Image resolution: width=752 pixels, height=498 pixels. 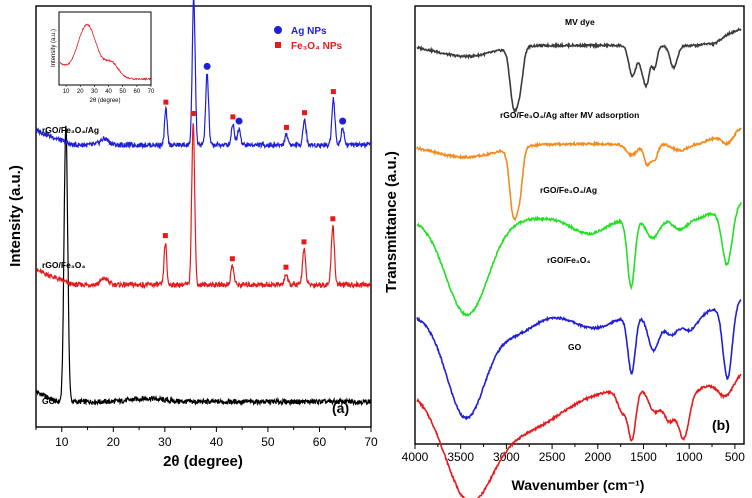 What do you see at coordinates (278, 30) in the screenshot?
I see `legend-marker-ag` at bounding box center [278, 30].